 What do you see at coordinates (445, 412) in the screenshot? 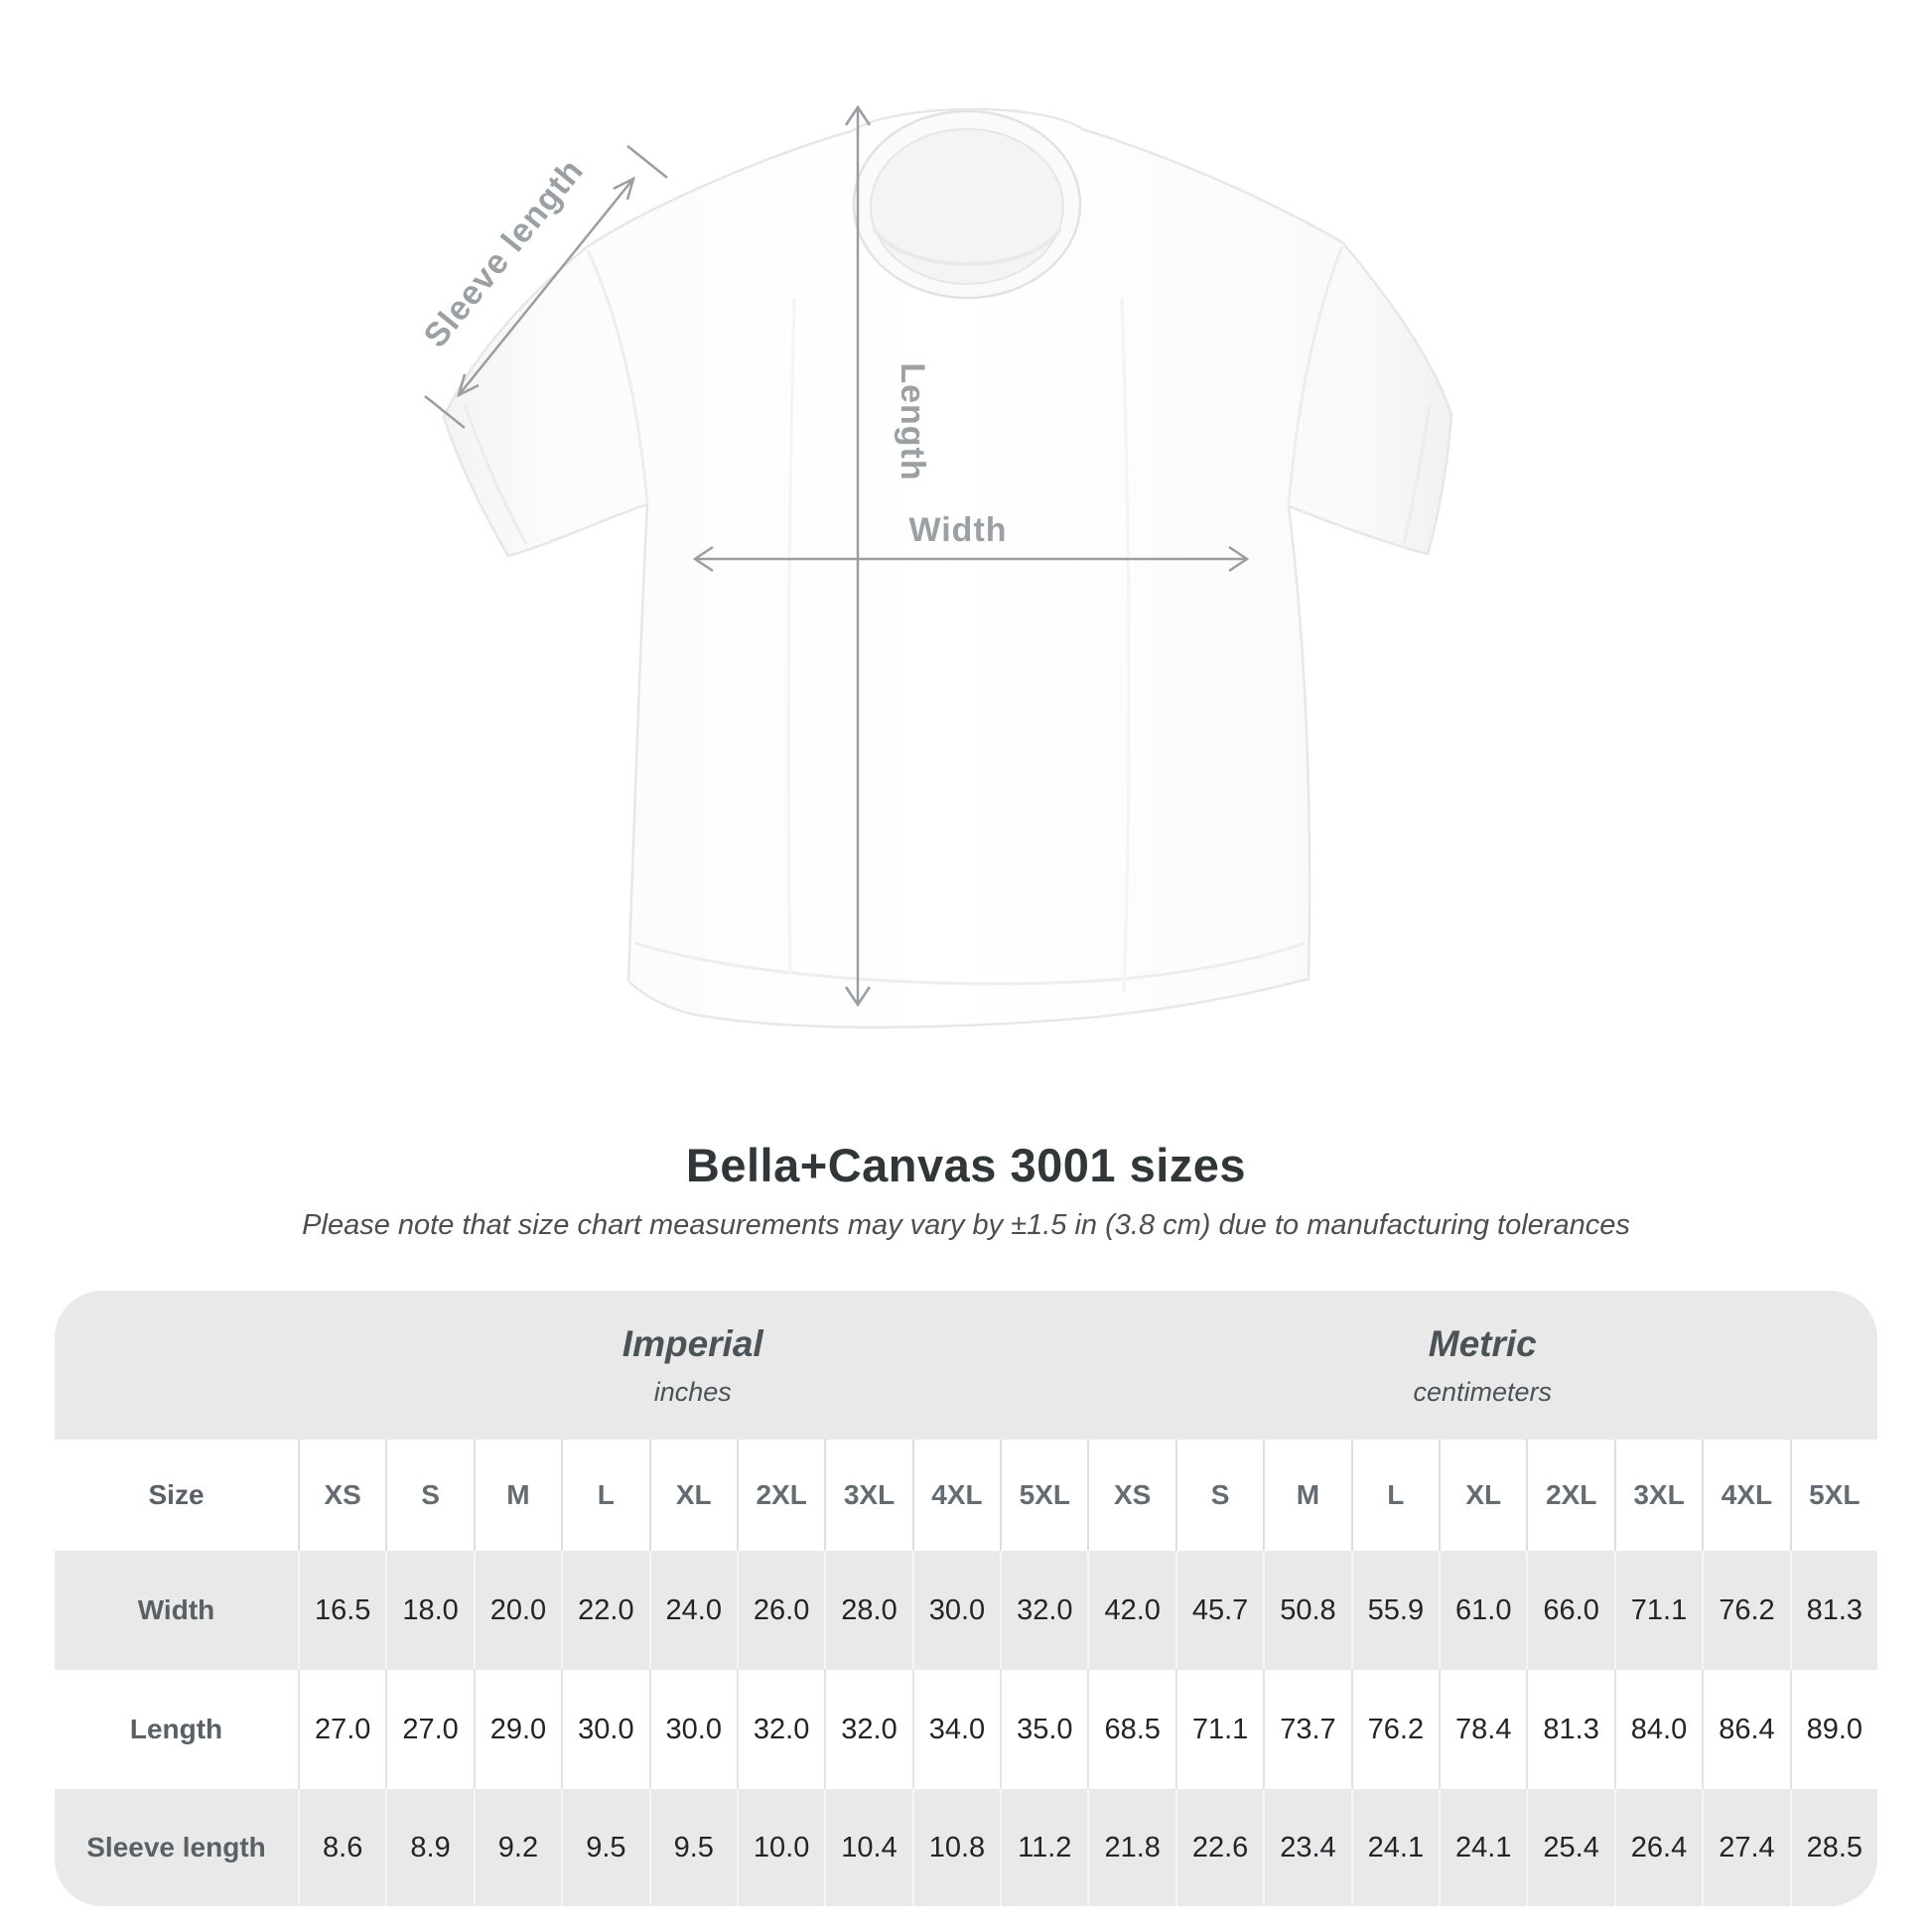
I see `sleeve-arrow-endcap-bottom` at bounding box center [445, 412].